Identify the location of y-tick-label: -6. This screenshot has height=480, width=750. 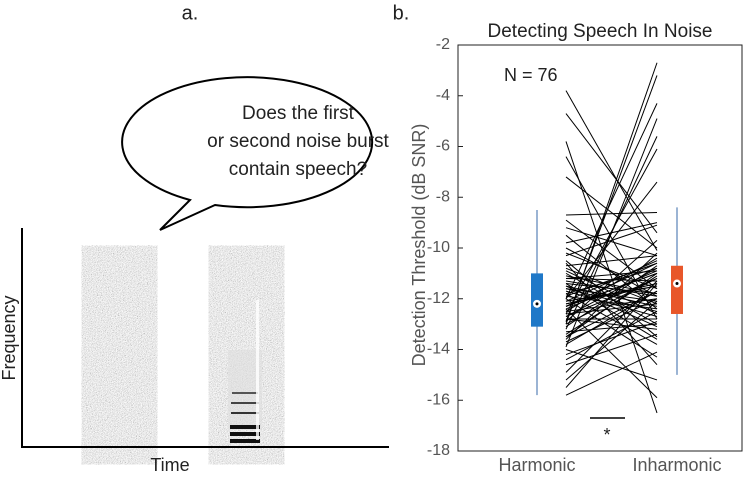
(443, 146).